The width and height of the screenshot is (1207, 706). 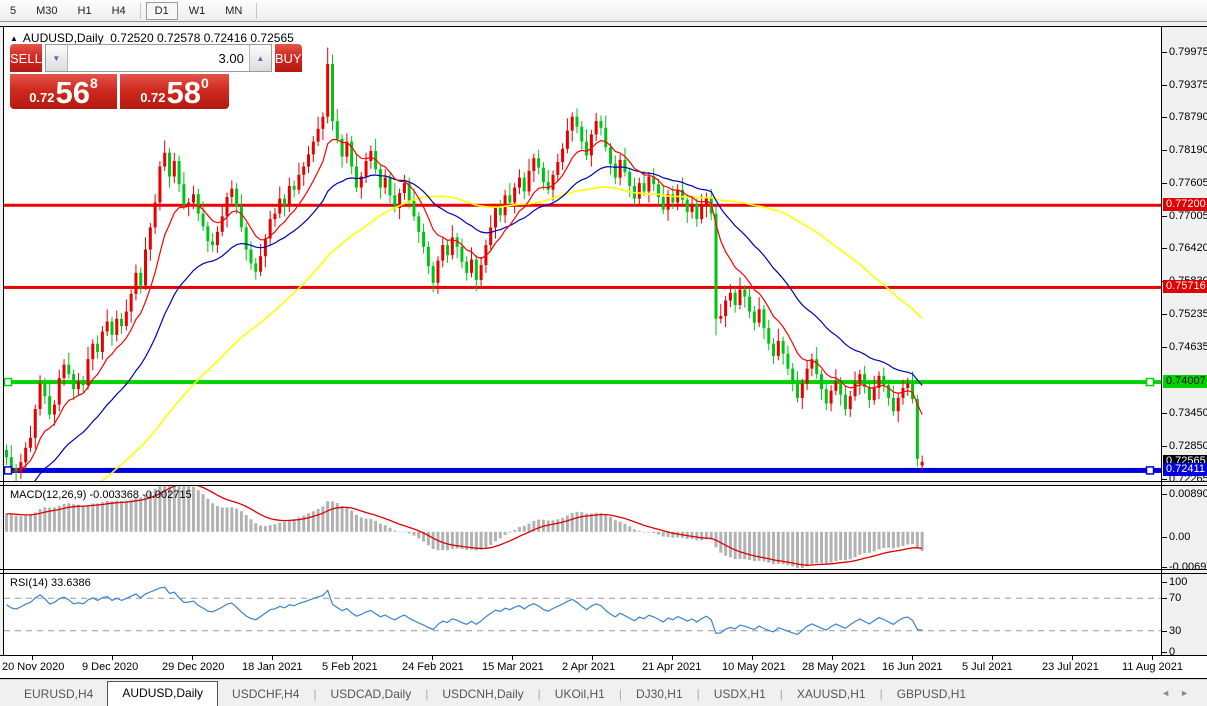 I want to click on tab-ukoil-h1: UKOil,H1, so click(x=579, y=694).